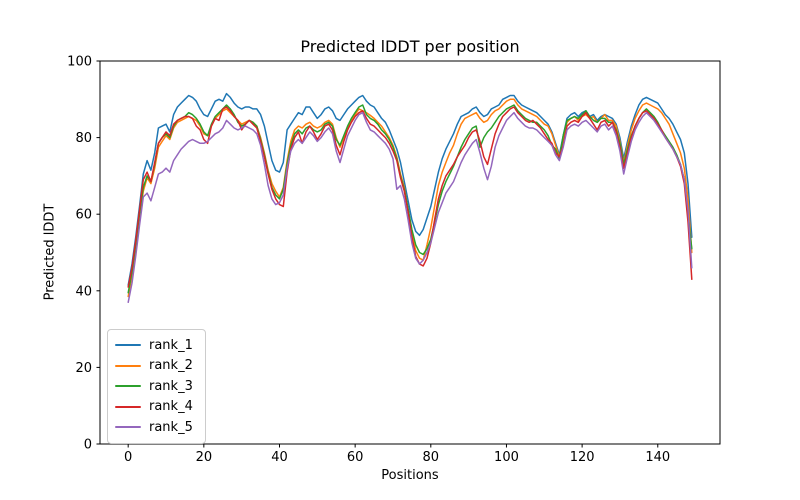 This screenshot has width=800, height=500. What do you see at coordinates (410, 475) in the screenshot?
I see `x-axis-label: Positions` at bounding box center [410, 475].